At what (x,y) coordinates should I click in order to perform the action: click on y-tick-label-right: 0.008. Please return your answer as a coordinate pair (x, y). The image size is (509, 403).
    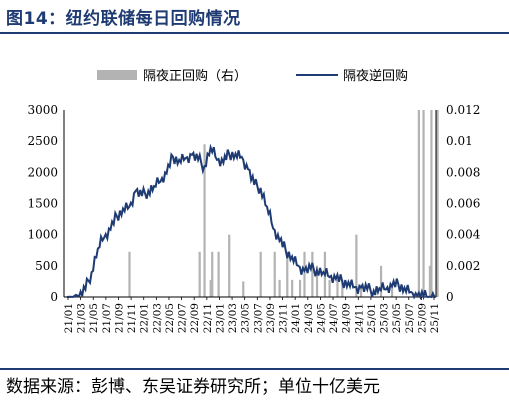
    Looking at the image, I should click on (463, 172).